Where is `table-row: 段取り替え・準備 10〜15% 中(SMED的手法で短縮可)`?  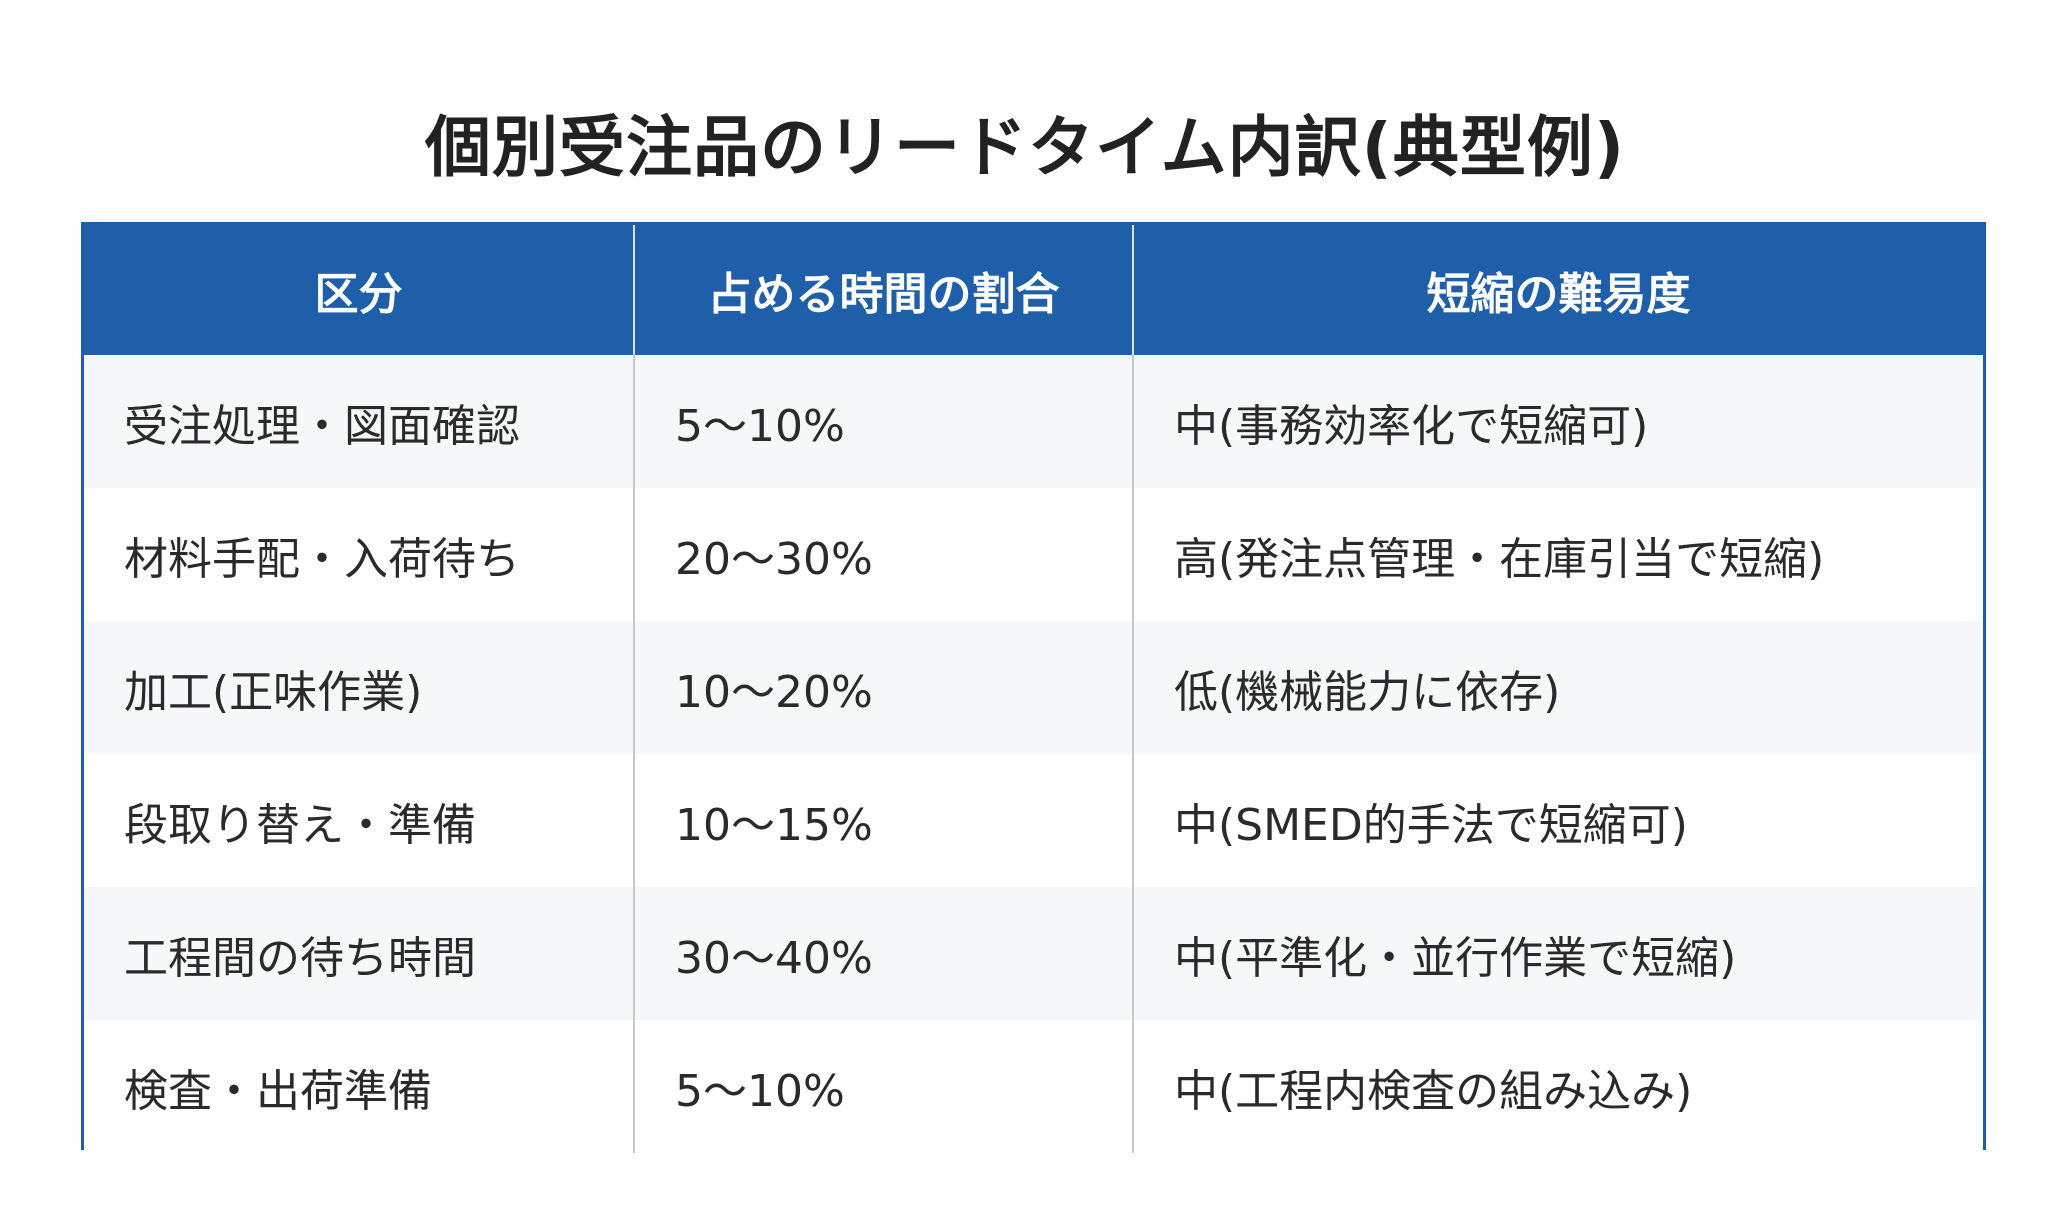 table-row: 段取り替え・準備 10〜15% 中(SMED的手法で短縮可) is located at coordinates (1033, 820).